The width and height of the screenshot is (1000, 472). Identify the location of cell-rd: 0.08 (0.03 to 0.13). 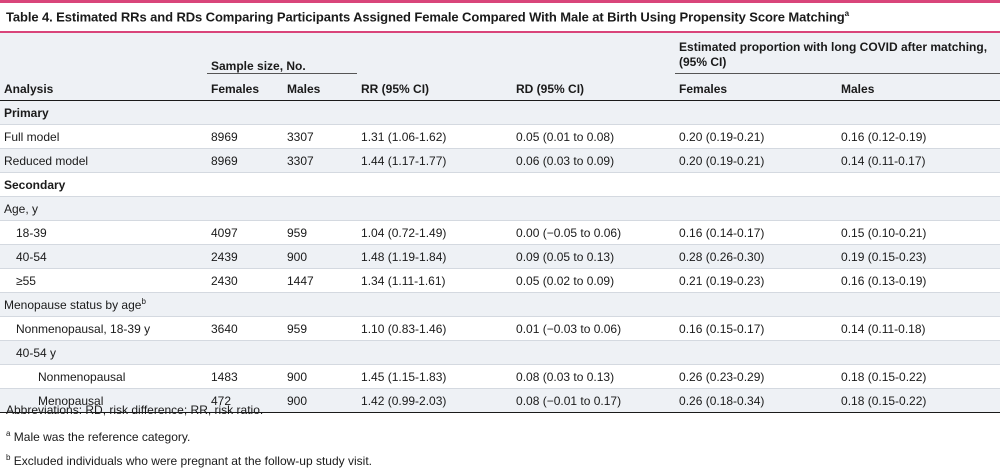
(594, 376).